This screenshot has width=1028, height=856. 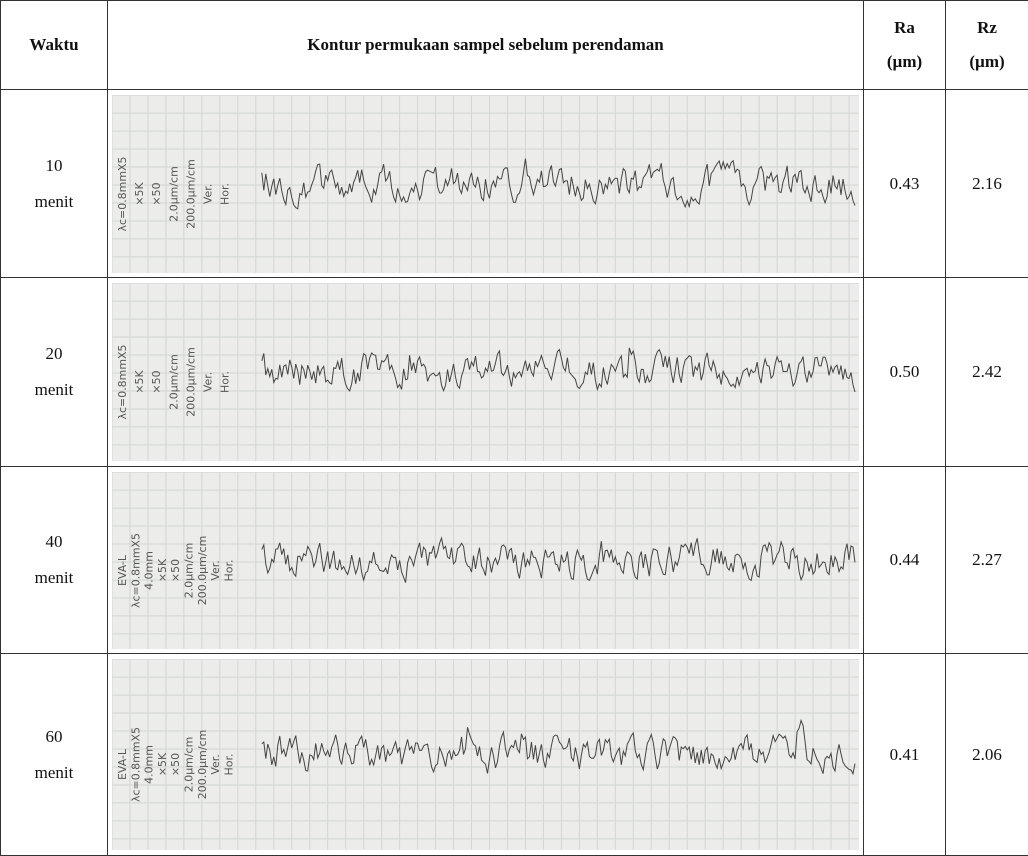 I want to click on rz-cell: 2.42, so click(x=986, y=372).